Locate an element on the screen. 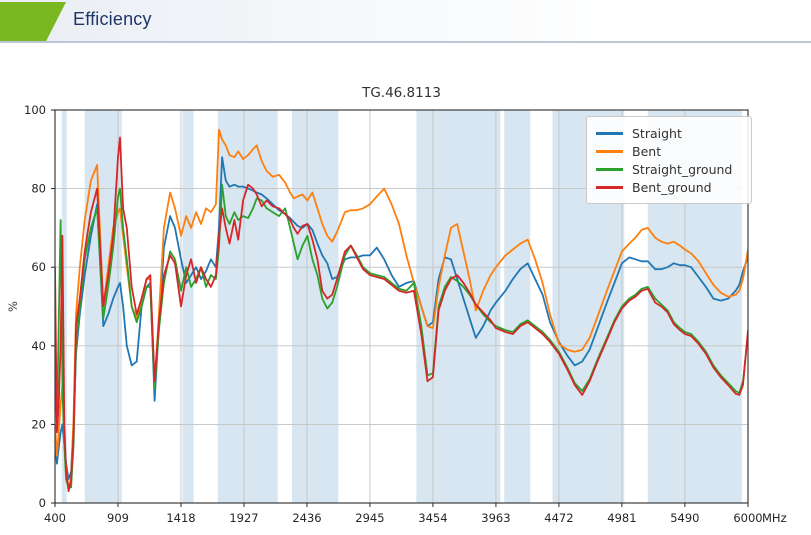  y-tick-label: 80 is located at coordinates (38, 189).